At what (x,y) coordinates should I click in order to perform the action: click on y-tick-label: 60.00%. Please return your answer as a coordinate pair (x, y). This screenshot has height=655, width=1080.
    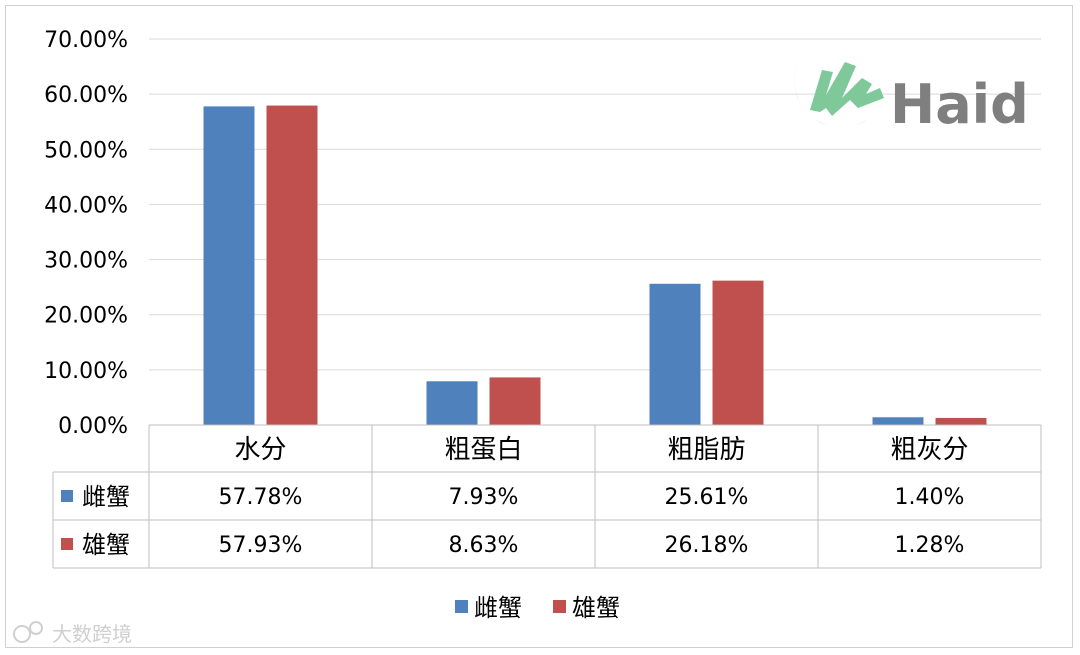
    Looking at the image, I should click on (86, 95).